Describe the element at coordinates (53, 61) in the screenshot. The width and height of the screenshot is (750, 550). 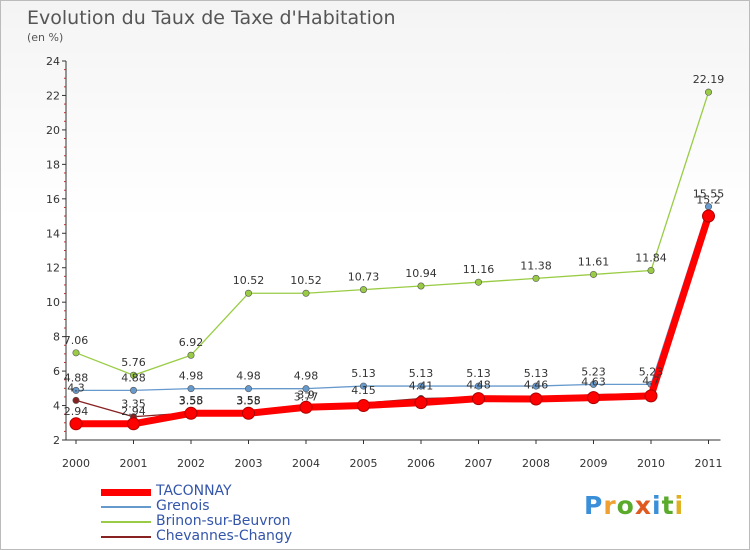
I see `y-tick-label: 24` at that location.